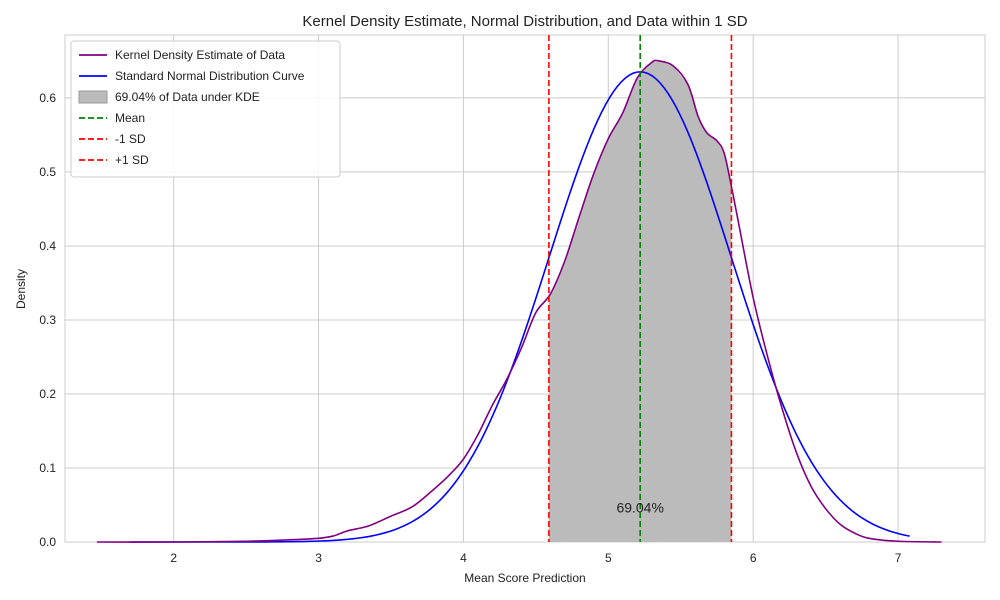 The image size is (1000, 600). I want to click on y-tick-label: 0.0, so click(47, 542).